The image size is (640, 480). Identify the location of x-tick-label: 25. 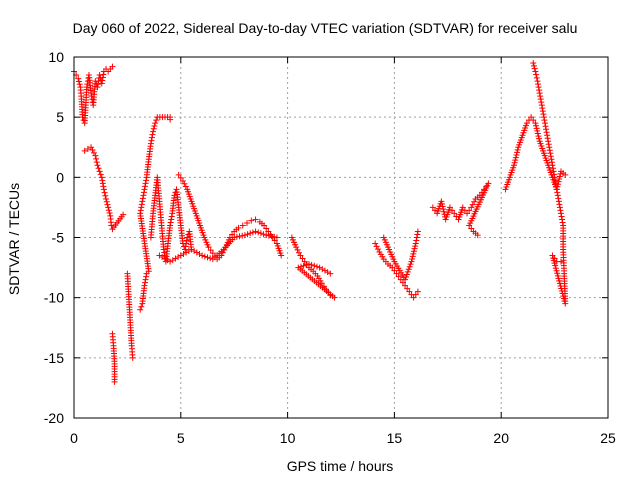
(608, 438).